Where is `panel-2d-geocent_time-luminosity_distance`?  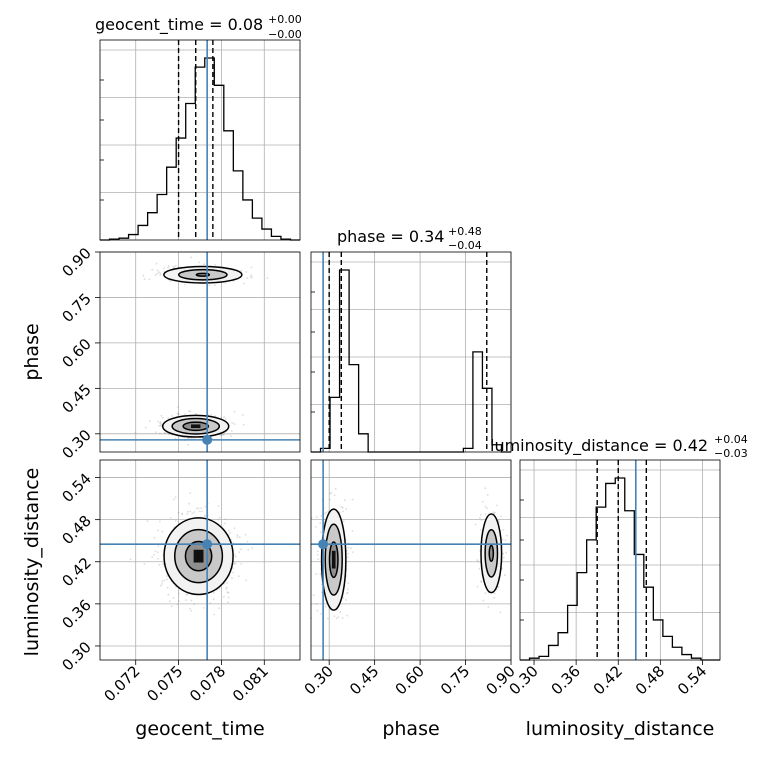
panel-2d-geocent_time-luminosity_distance is located at coordinates (200, 560).